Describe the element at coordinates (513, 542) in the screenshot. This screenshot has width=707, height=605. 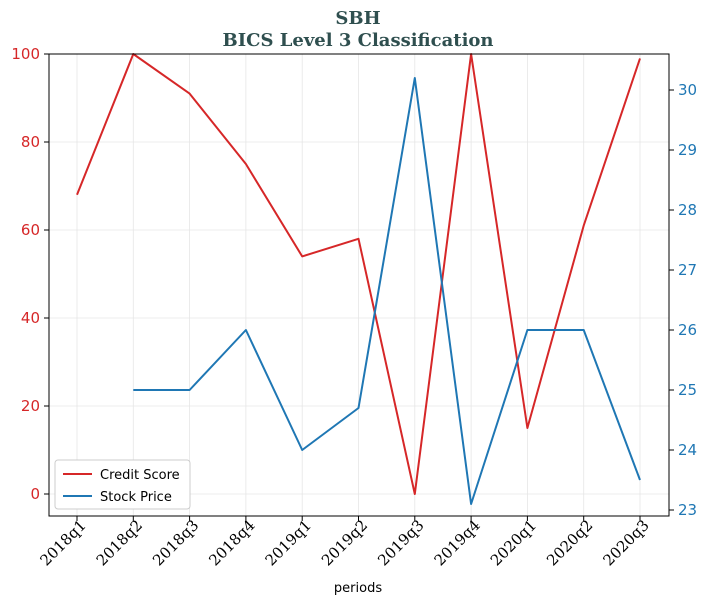
I see `x-tick-label: 2020q1` at that location.